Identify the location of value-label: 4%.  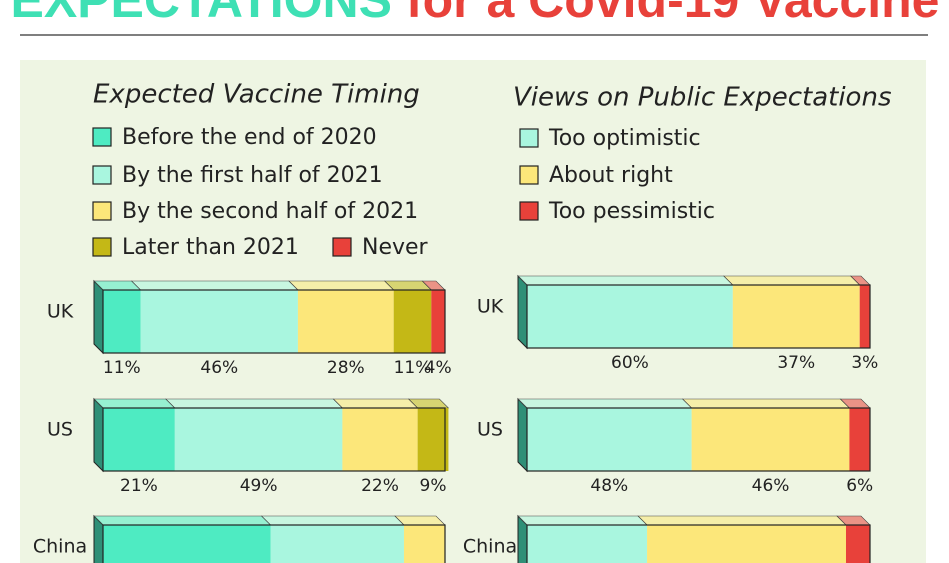
(438, 368).